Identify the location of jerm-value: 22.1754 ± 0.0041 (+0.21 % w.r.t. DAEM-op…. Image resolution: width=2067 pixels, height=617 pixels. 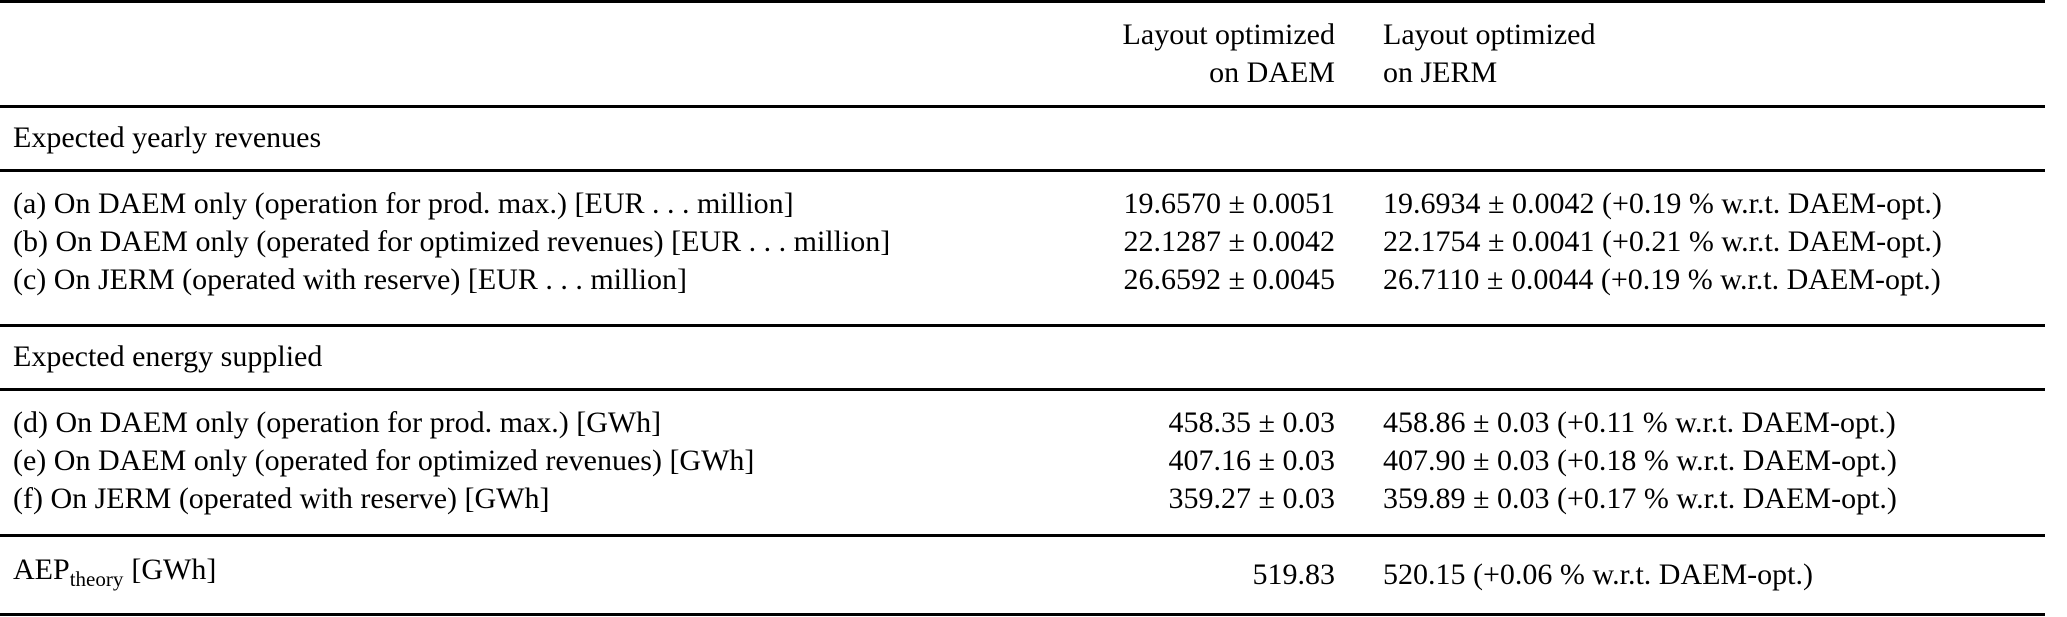
(1662, 241).